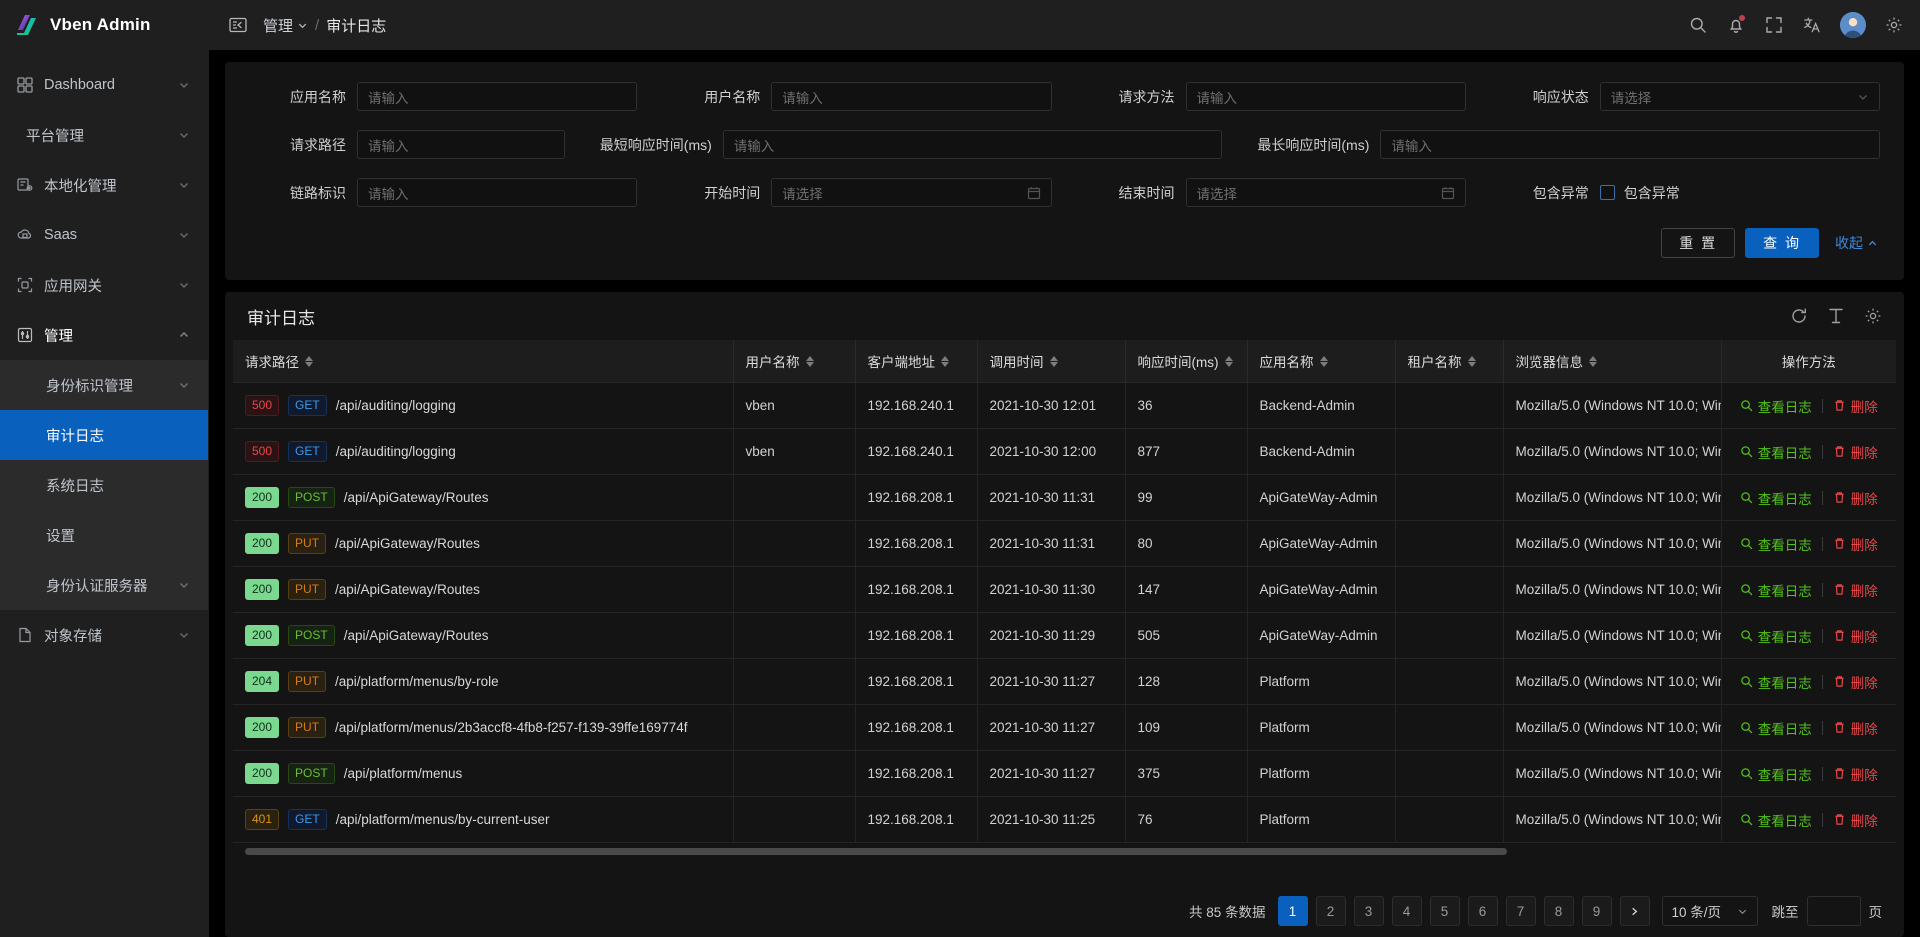  I want to click on breadcrumb-parent: 管理, so click(285, 25).